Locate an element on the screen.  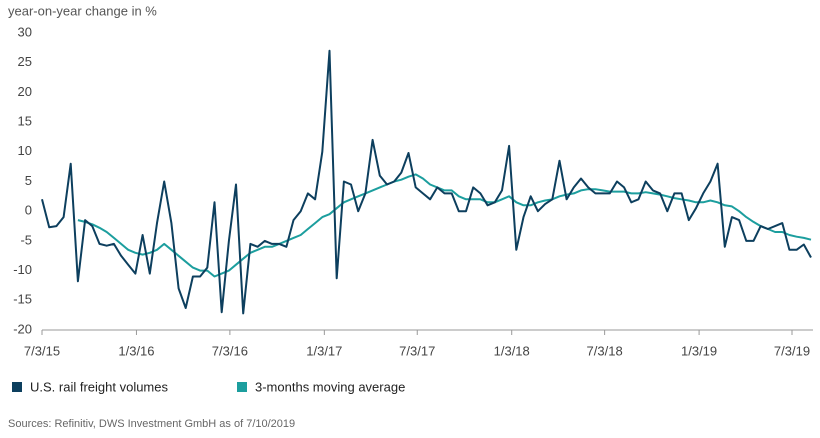
x-tick-label: 1/3/19 is located at coordinates (699, 350).